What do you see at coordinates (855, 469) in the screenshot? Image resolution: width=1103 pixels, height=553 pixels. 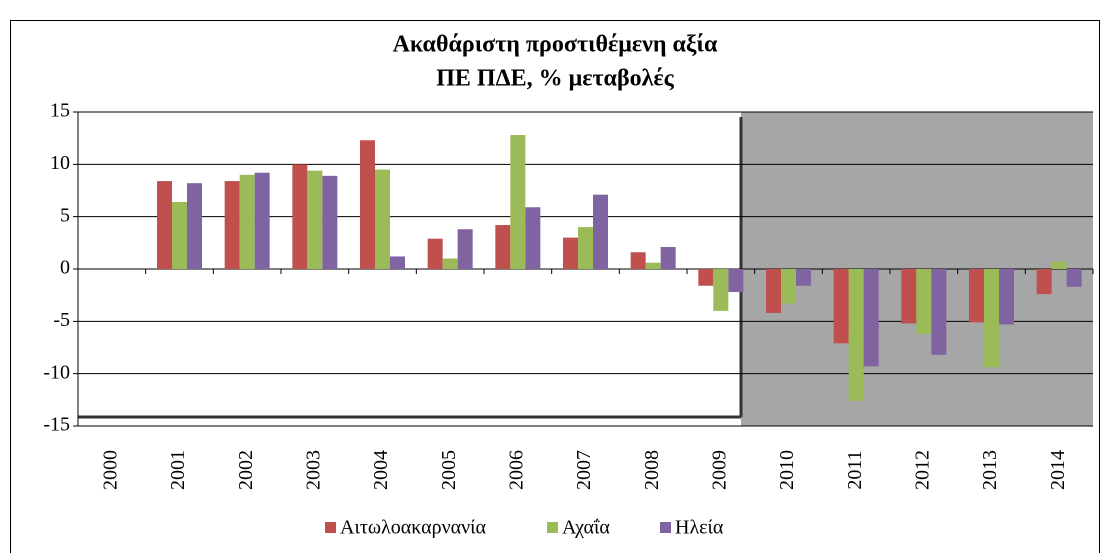 I see `x-tick-label: 2011` at bounding box center [855, 469].